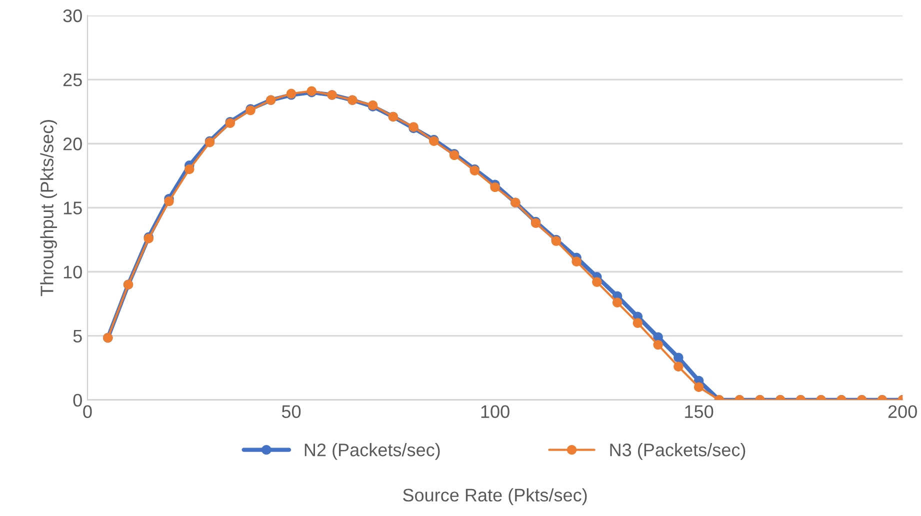 This screenshot has height=516, width=921. I want to click on x-tick-label: 0, so click(87, 411).